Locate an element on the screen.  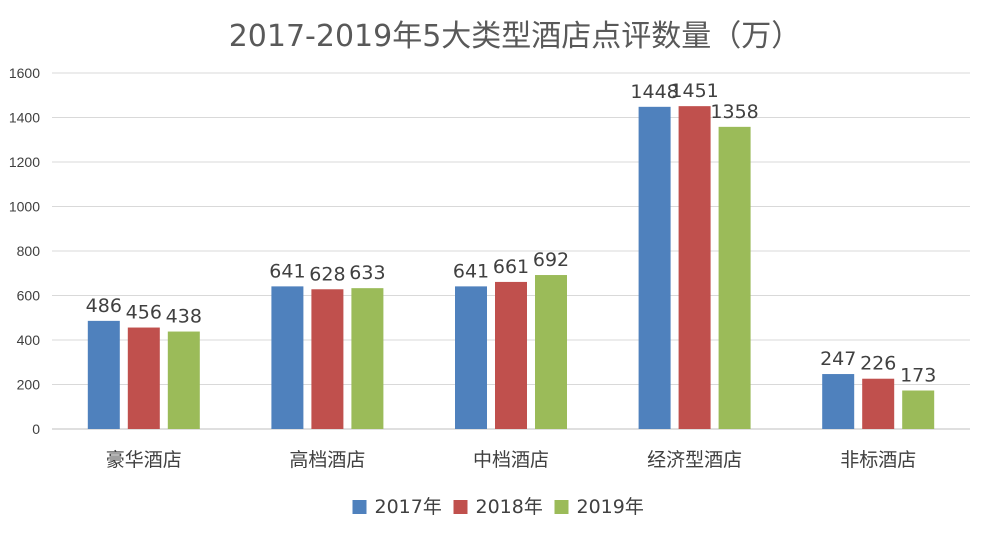
y-tick-label: 1000 is located at coordinates (24, 207).